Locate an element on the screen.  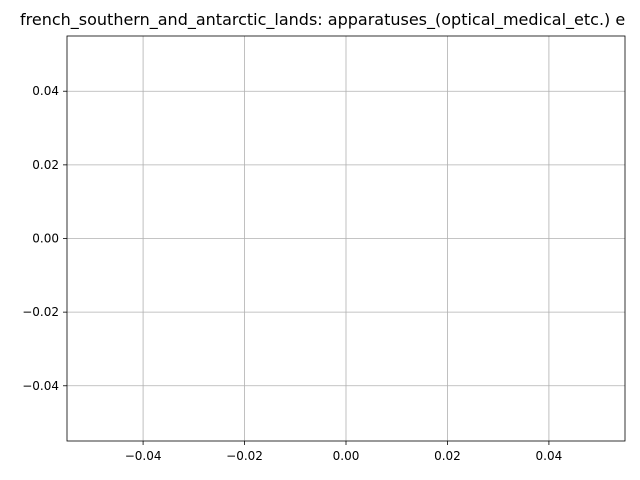
y-tick-label: 0.02 is located at coordinates (45, 165).